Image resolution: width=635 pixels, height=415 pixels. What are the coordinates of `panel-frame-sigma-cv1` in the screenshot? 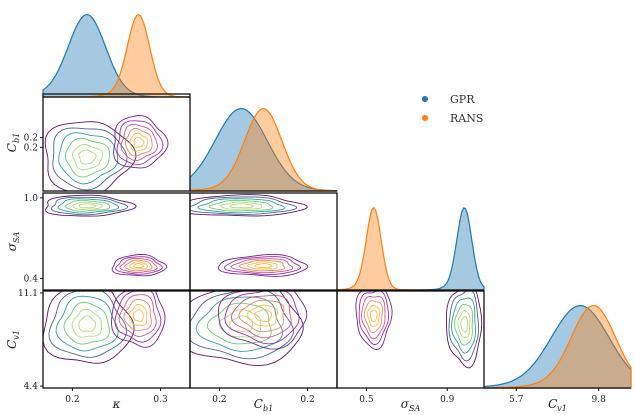 It's located at (410, 339).